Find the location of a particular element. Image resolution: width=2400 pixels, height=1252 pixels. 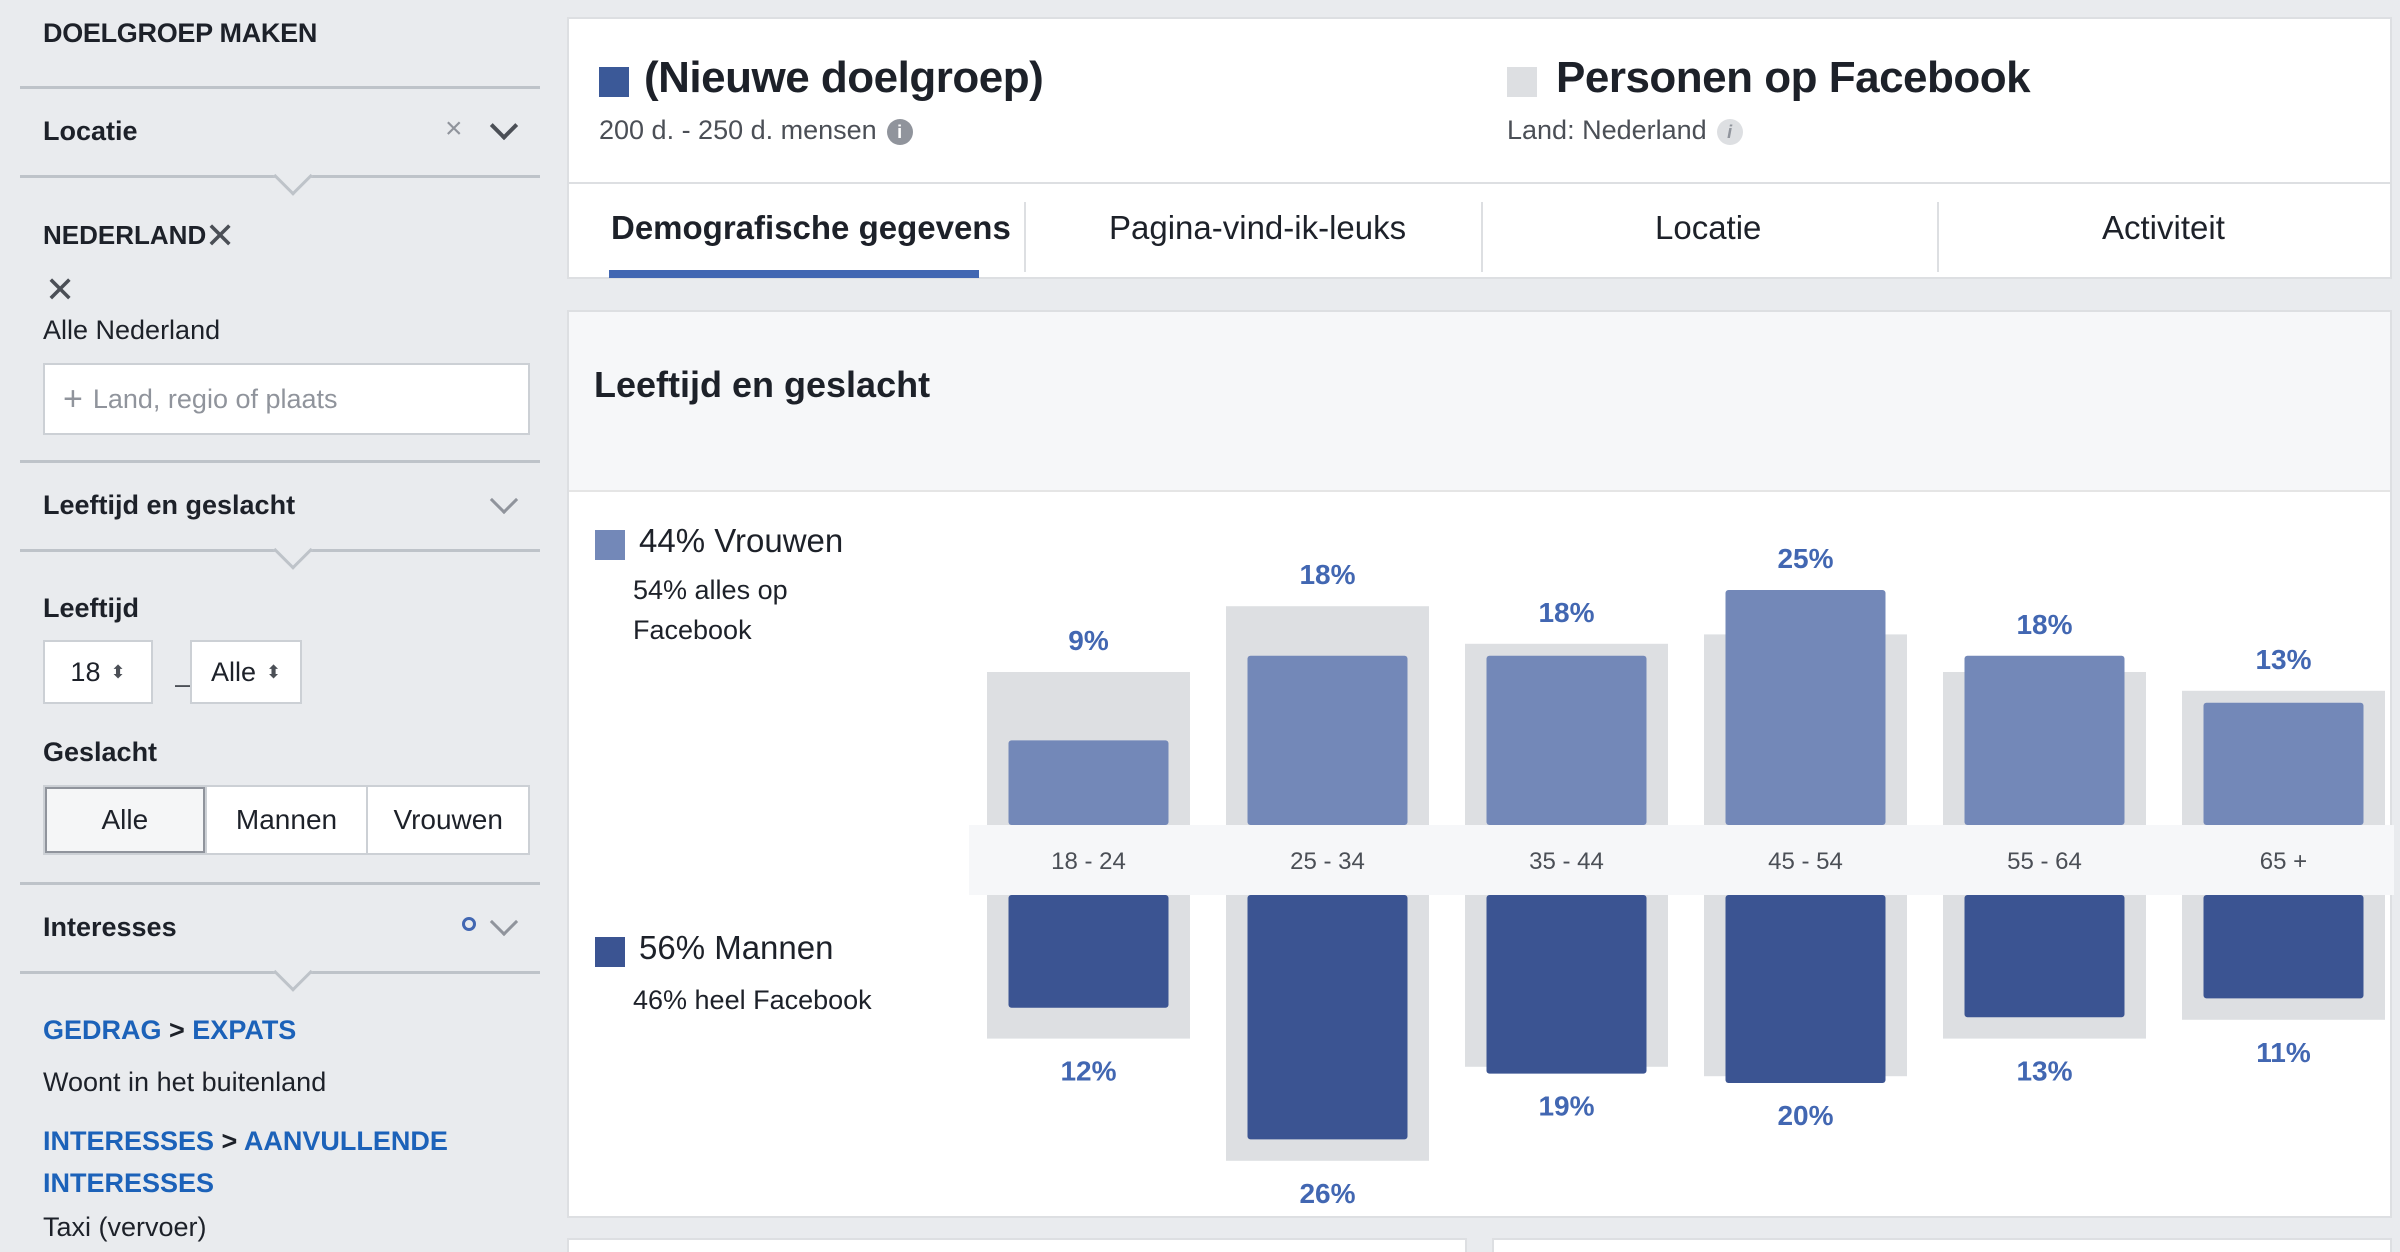

next-card-left is located at coordinates (1017, 1245).